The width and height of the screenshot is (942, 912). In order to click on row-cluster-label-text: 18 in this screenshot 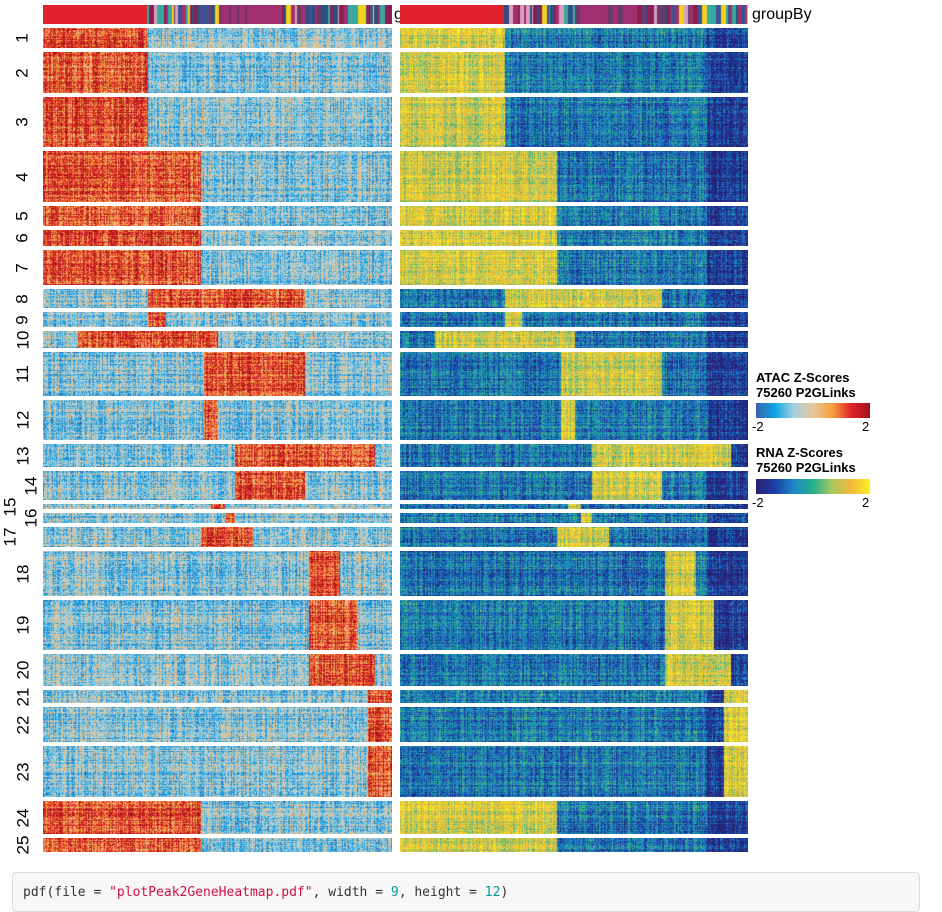, I will do `click(22, 573)`.